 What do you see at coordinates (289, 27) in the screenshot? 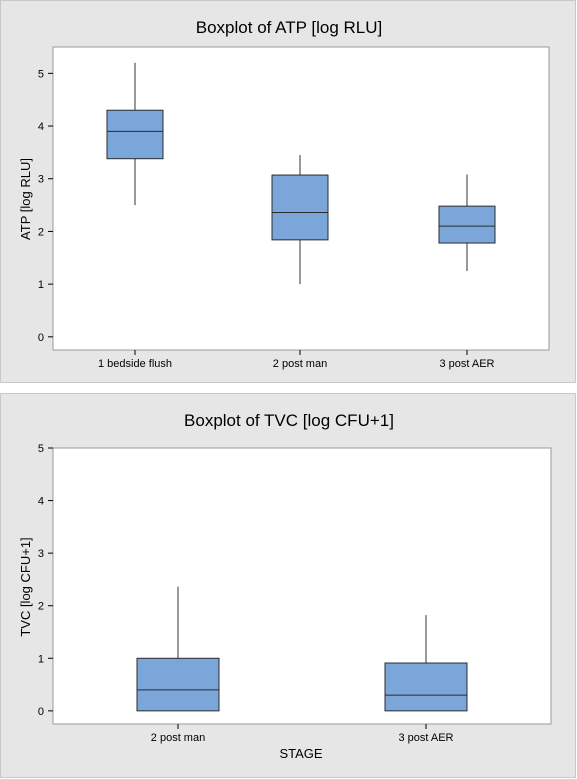
I see `chart-title: Boxplot of ATP [log RLU]` at bounding box center [289, 27].